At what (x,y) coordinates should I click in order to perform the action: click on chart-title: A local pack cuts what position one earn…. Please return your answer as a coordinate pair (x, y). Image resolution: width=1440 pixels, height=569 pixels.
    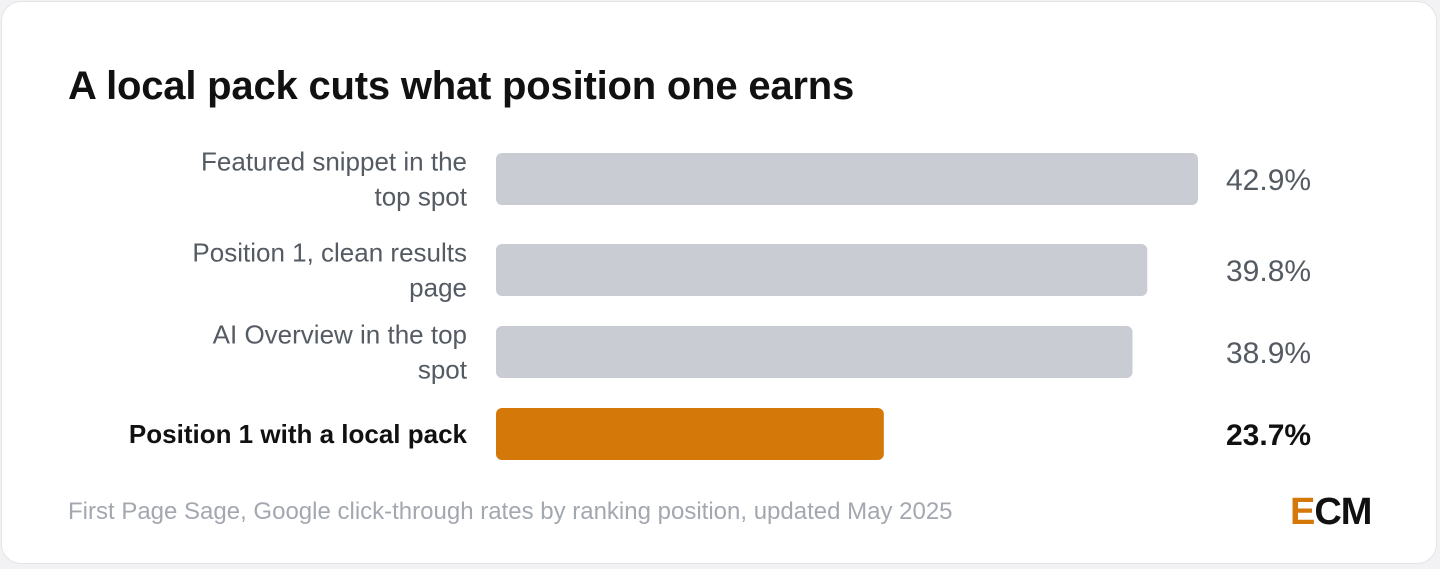
    Looking at the image, I should click on (461, 86).